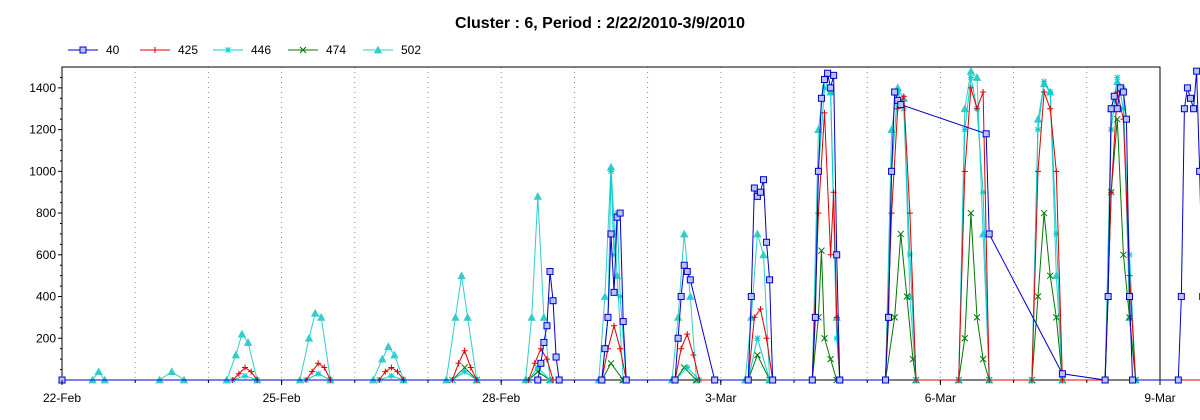 The height and width of the screenshot is (420, 1200). What do you see at coordinates (317, 50) in the screenshot?
I see `legend-item-474: 474` at bounding box center [317, 50].